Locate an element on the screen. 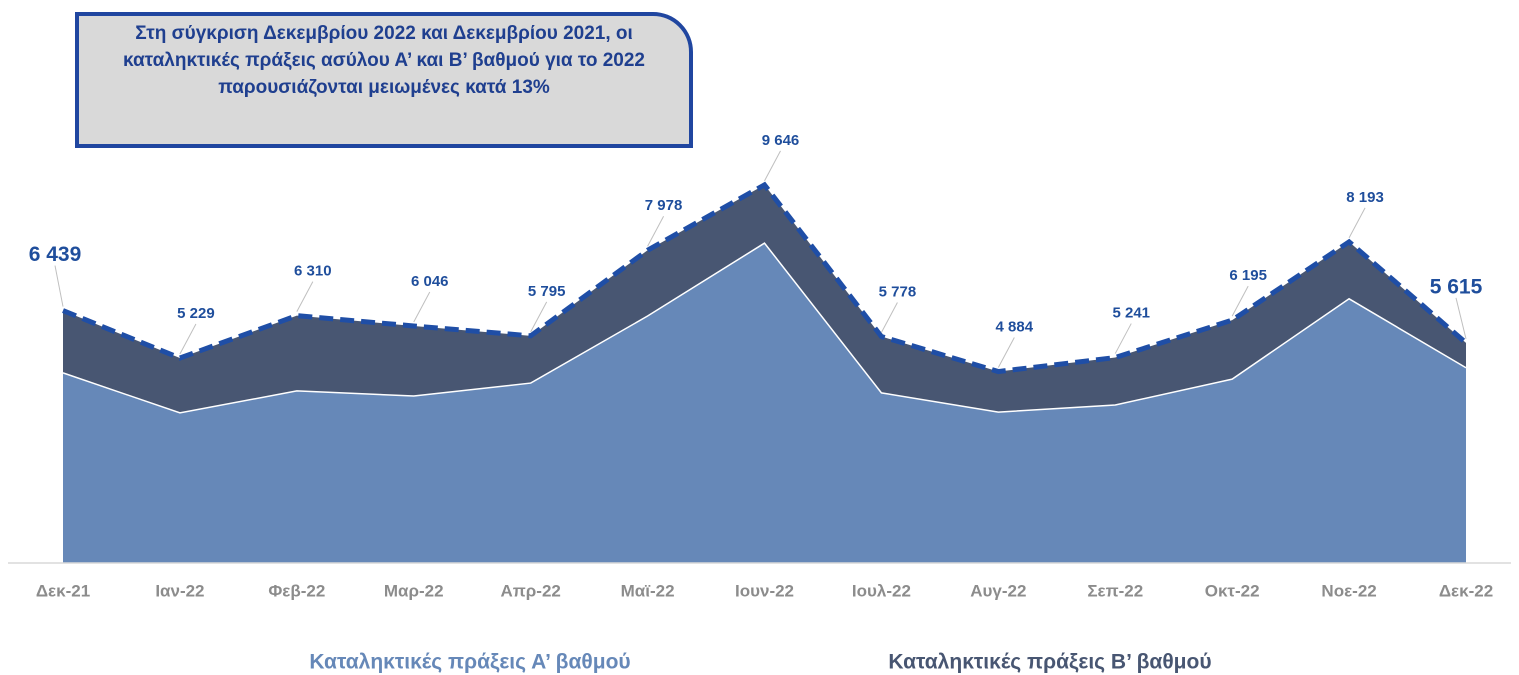 This screenshot has height=675, width=1519. data-label: 6 310 is located at coordinates (313, 271).